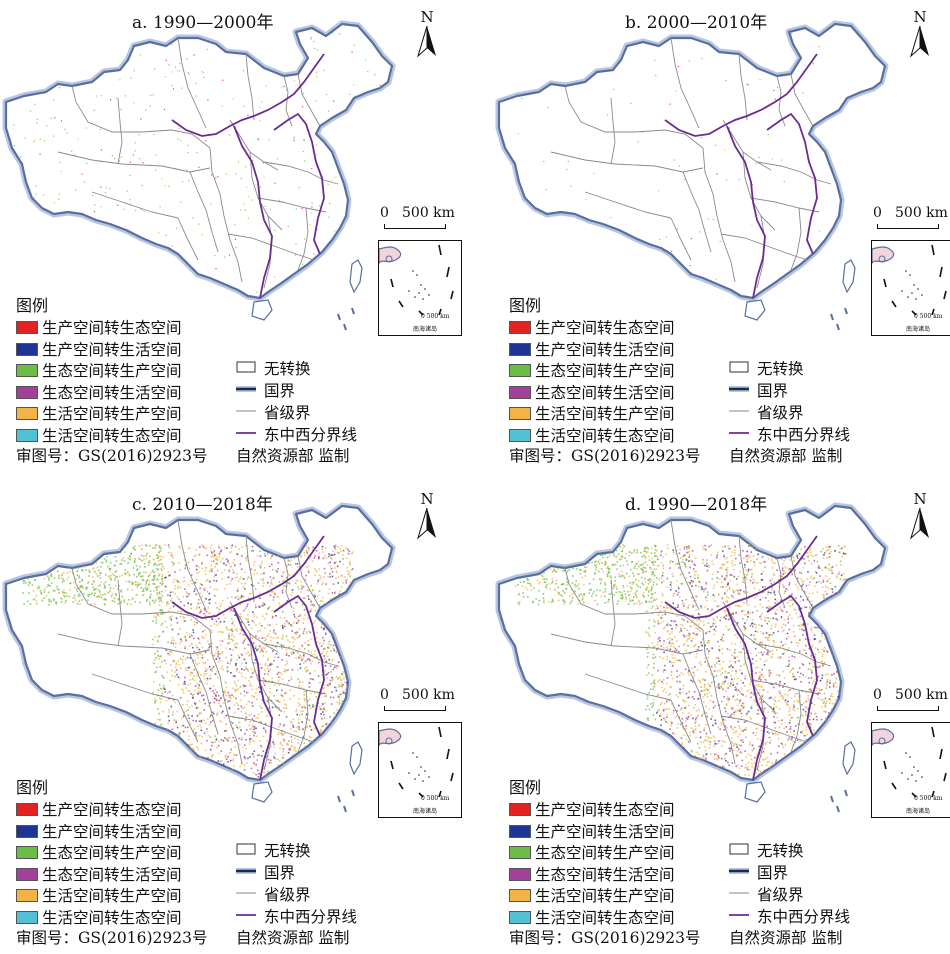 The height and width of the screenshot is (954, 950). What do you see at coordinates (435, 316) in the screenshot?
I see `inset-scale: 0 500 km` at bounding box center [435, 316].